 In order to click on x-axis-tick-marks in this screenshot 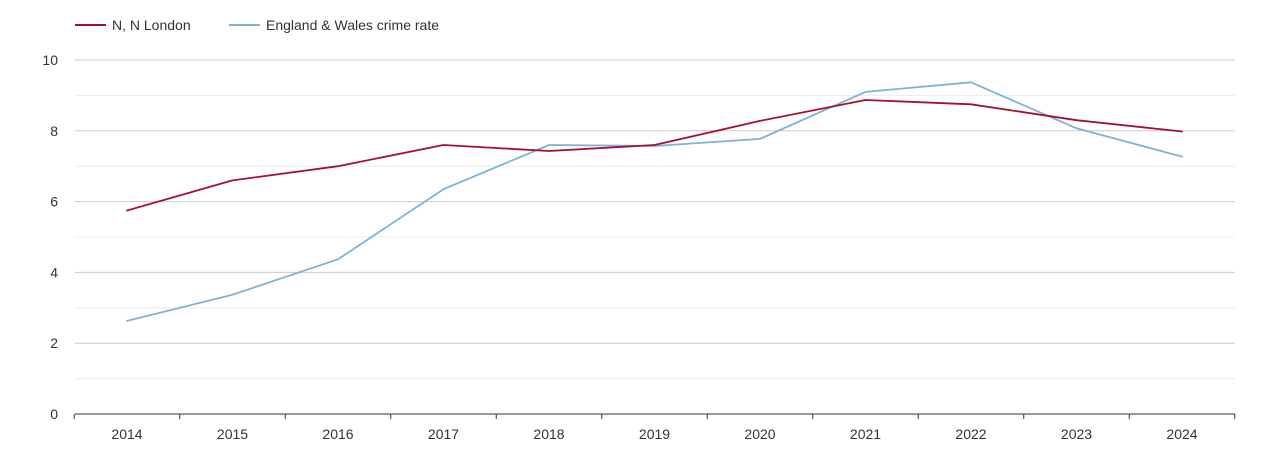, I will do `click(654, 416)`.